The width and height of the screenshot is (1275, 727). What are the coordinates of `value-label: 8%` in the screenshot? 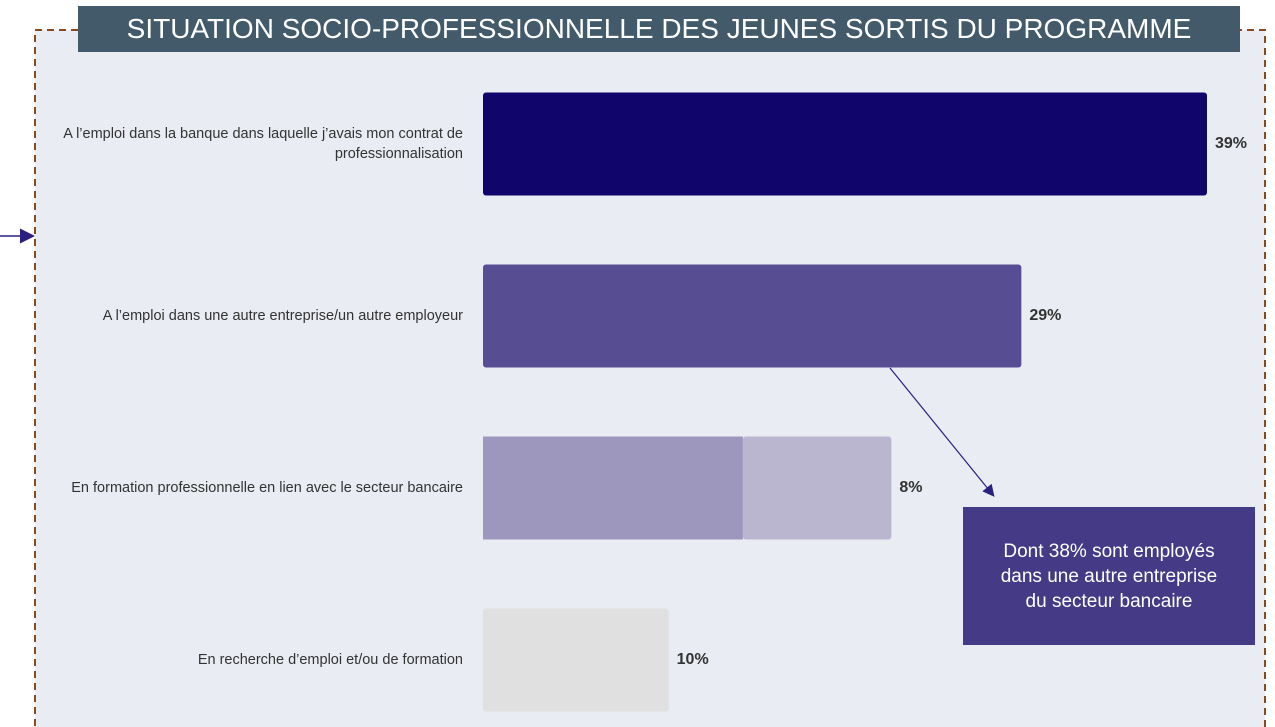 It's located at (910, 487).